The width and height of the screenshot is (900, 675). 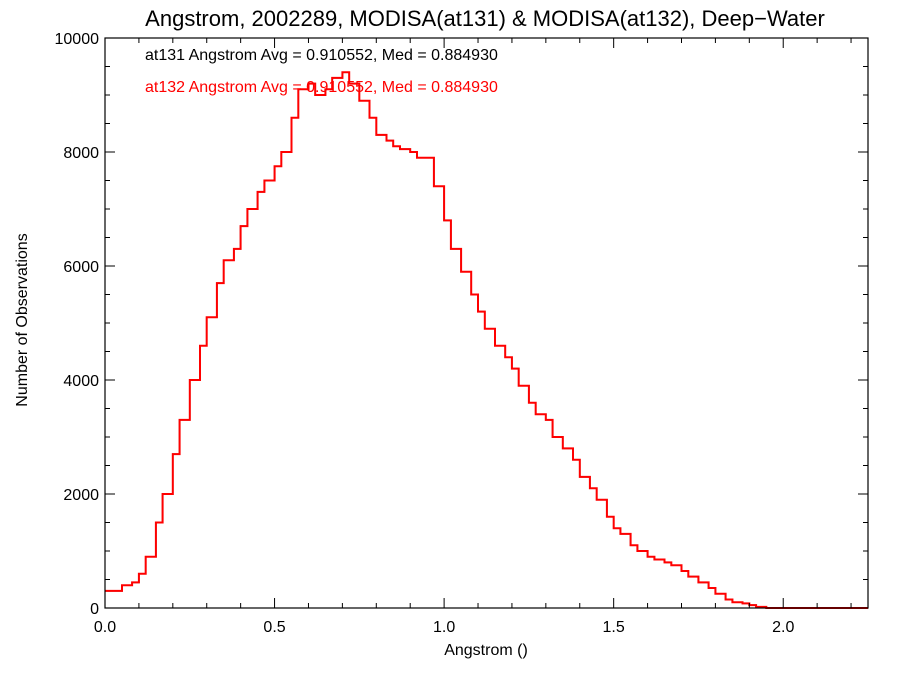 What do you see at coordinates (81, 153) in the screenshot?
I see `y-tick-label: 8000` at bounding box center [81, 153].